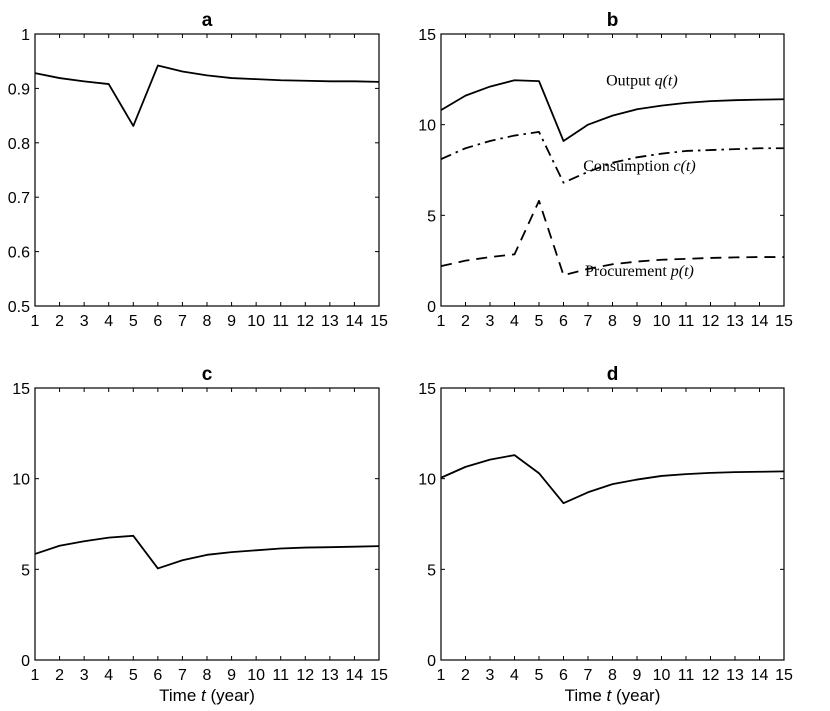  Describe the element at coordinates (207, 552) in the screenshot. I see `series-line-c` at that location.